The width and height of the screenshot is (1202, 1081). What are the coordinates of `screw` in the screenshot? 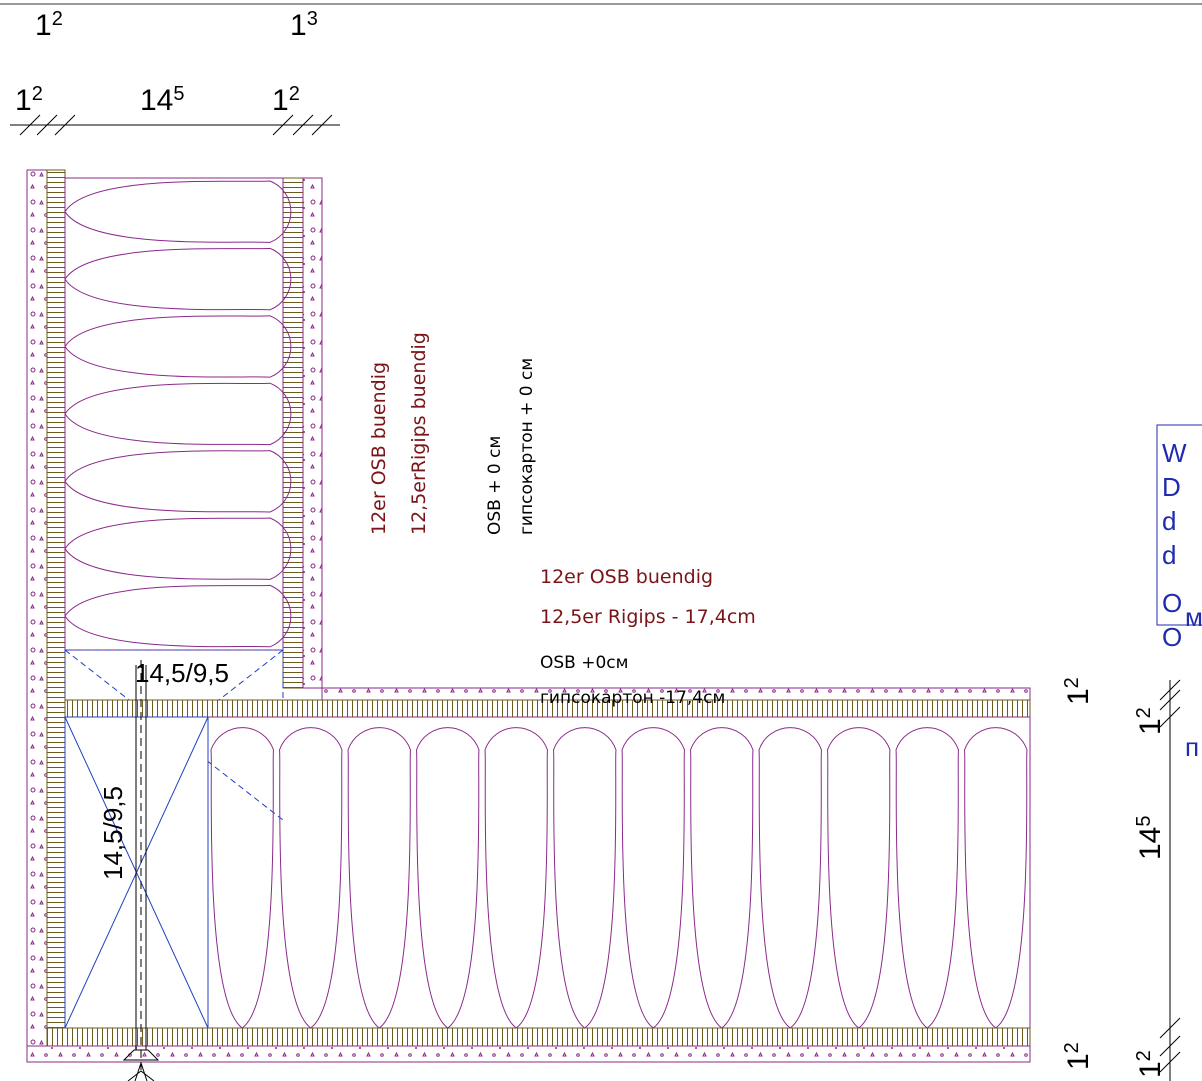 It's located at (141, 870).